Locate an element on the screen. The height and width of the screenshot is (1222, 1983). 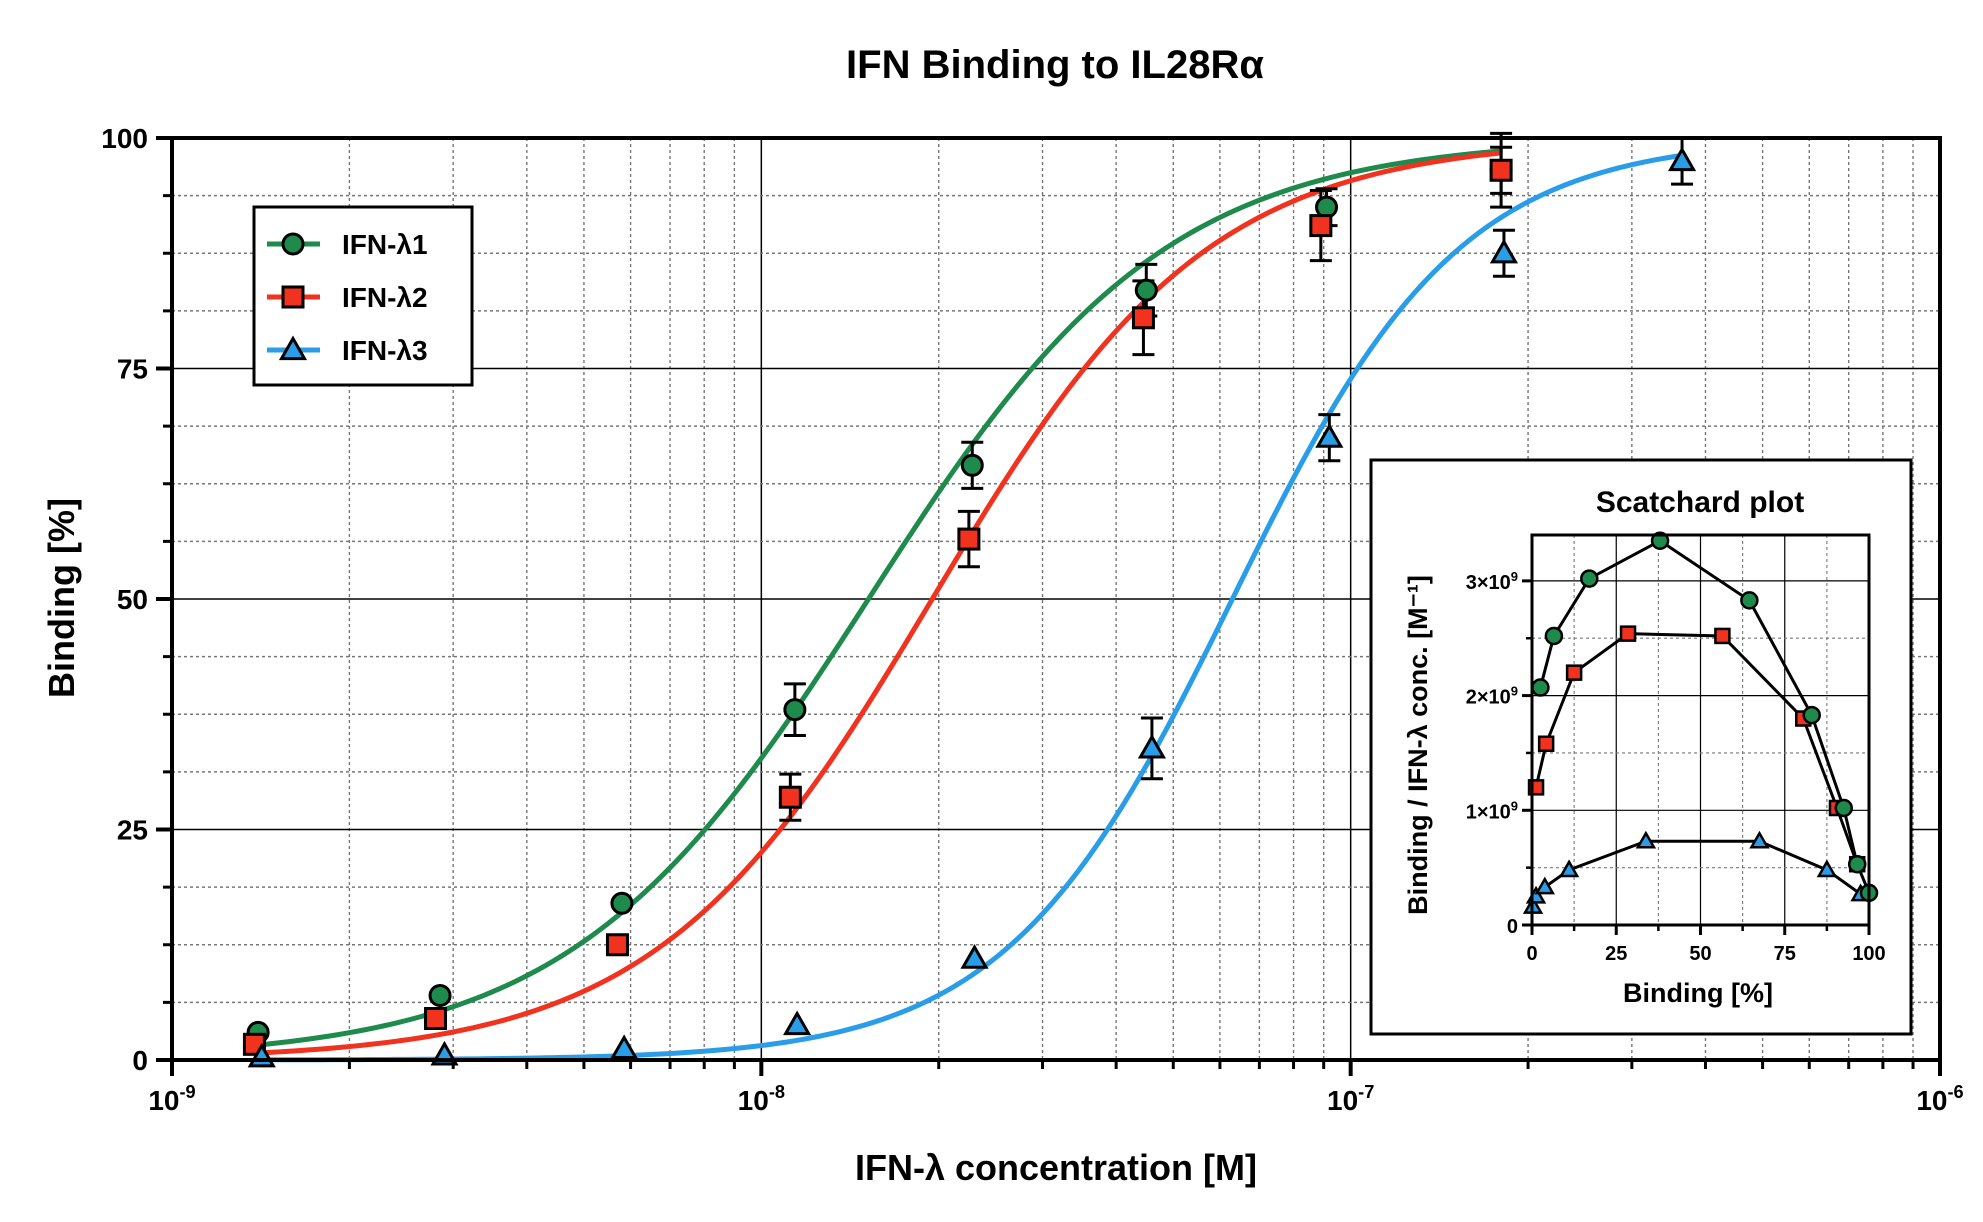
inset-y-tick-label: 2×10⁹ is located at coordinates (1492, 696).